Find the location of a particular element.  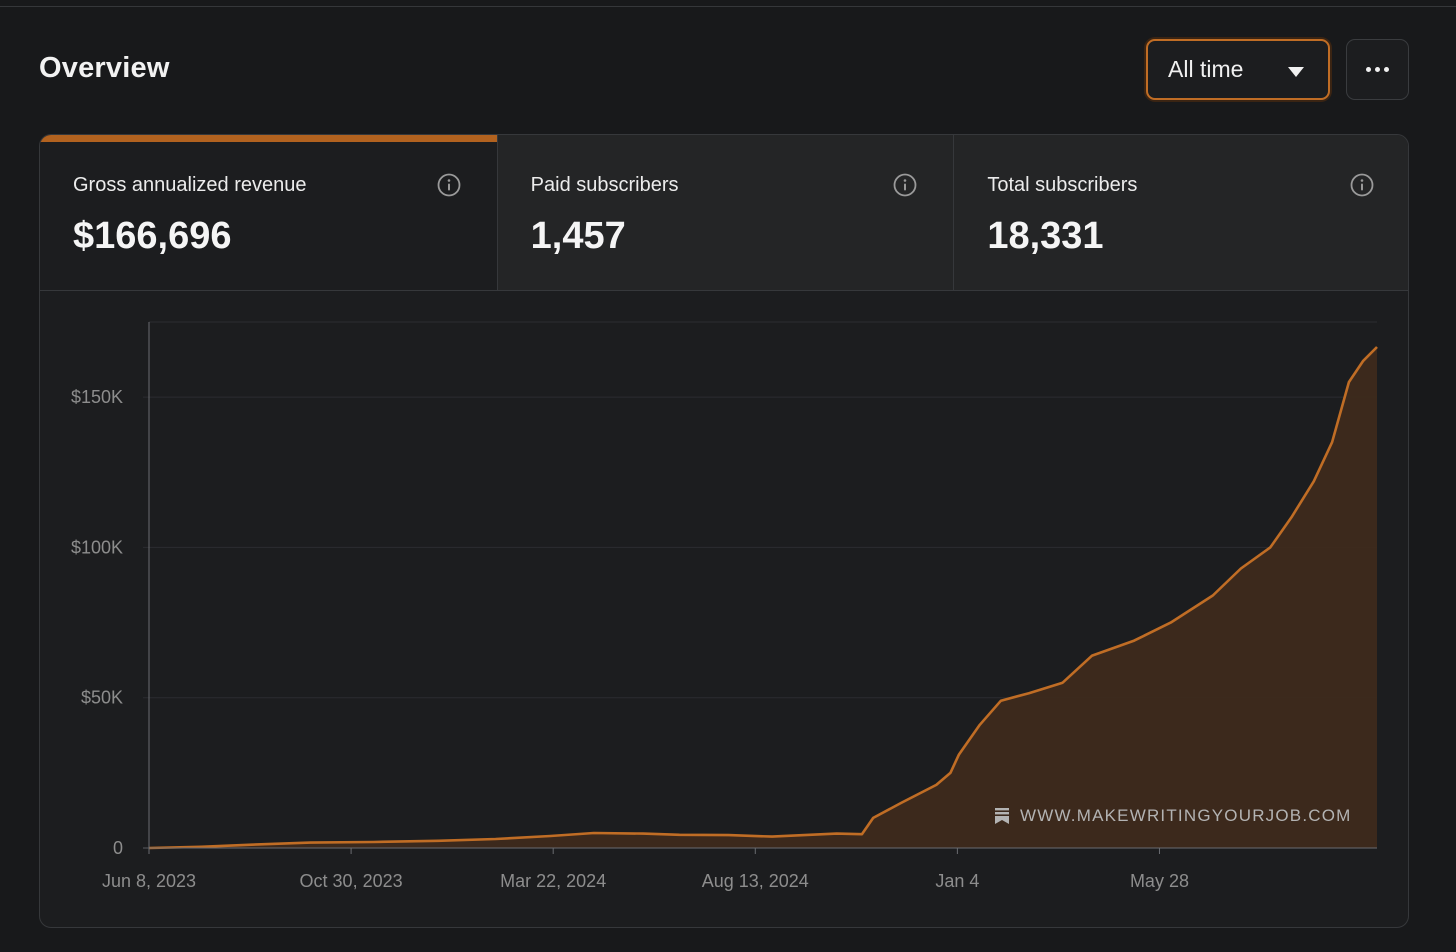

x-tick-label: Mar 22, 2024 is located at coordinates (553, 881).